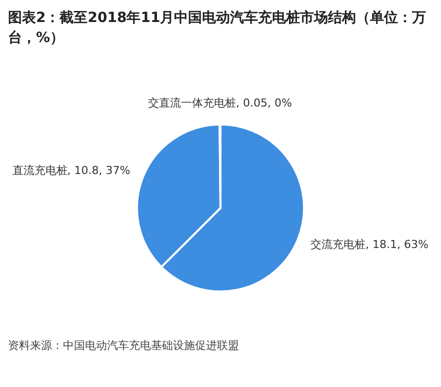  I want to click on slice-label: 交流充电桩, 18.1, 63%, so click(369, 245).